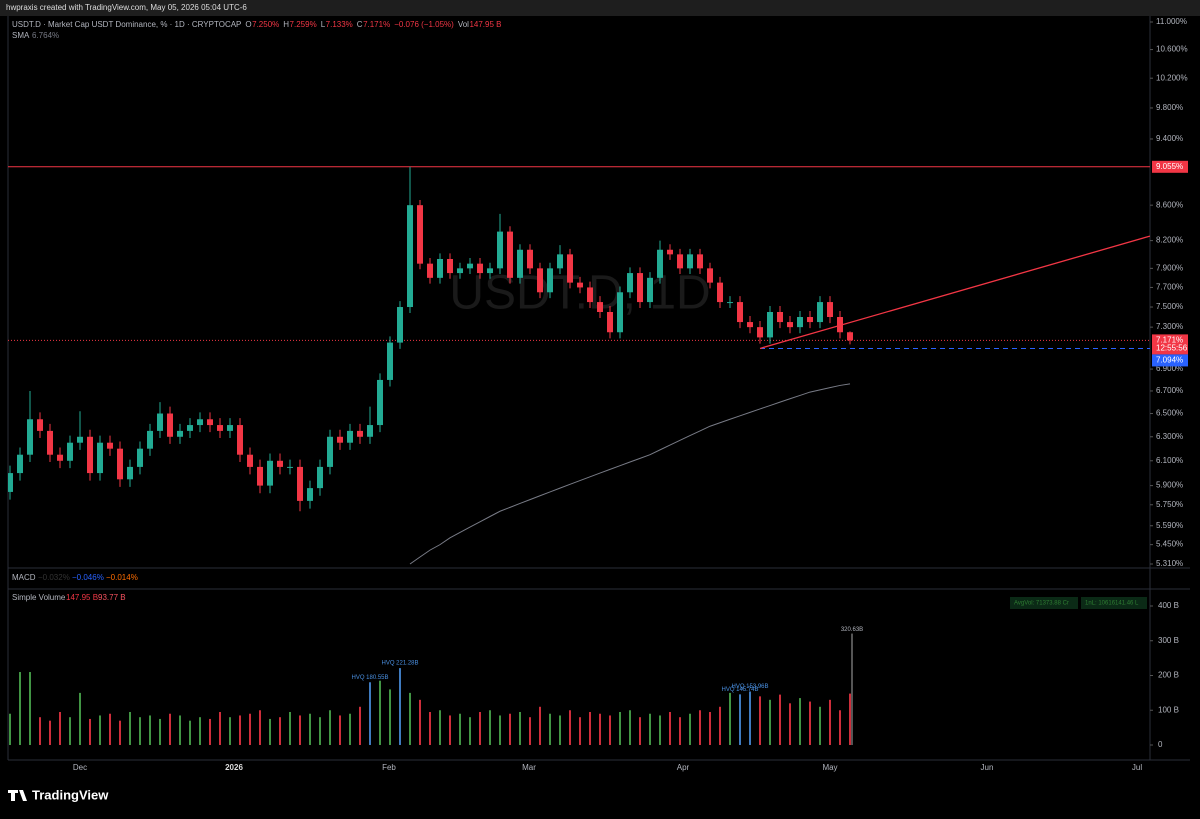 The image size is (1200, 819). Describe the element at coordinates (829, 767) in the screenshot. I see `time-label: May` at that location.